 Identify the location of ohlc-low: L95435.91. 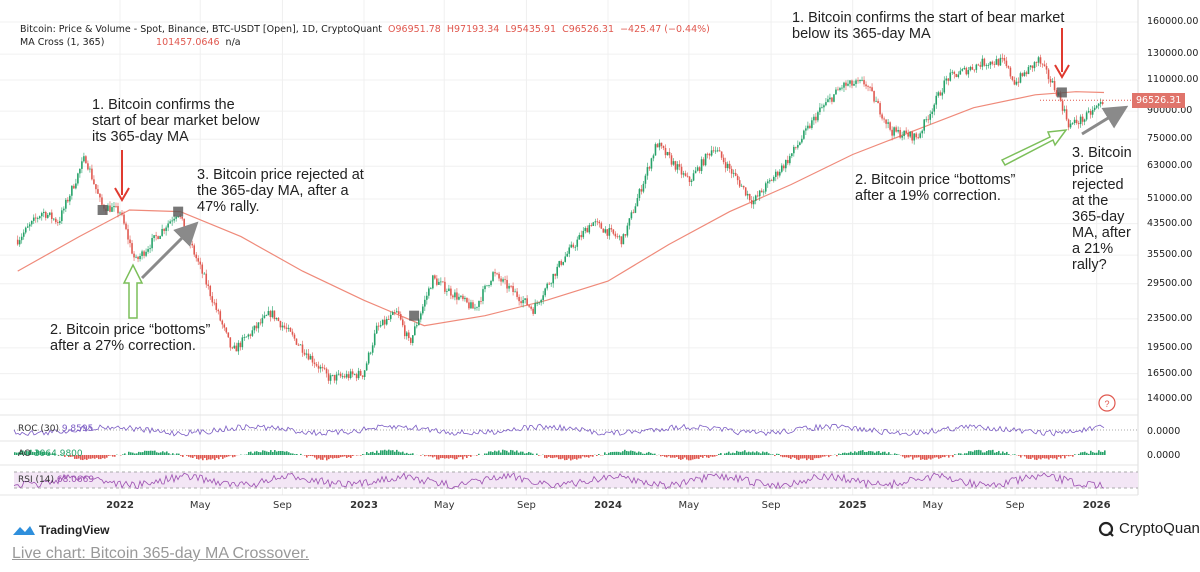
(531, 29).